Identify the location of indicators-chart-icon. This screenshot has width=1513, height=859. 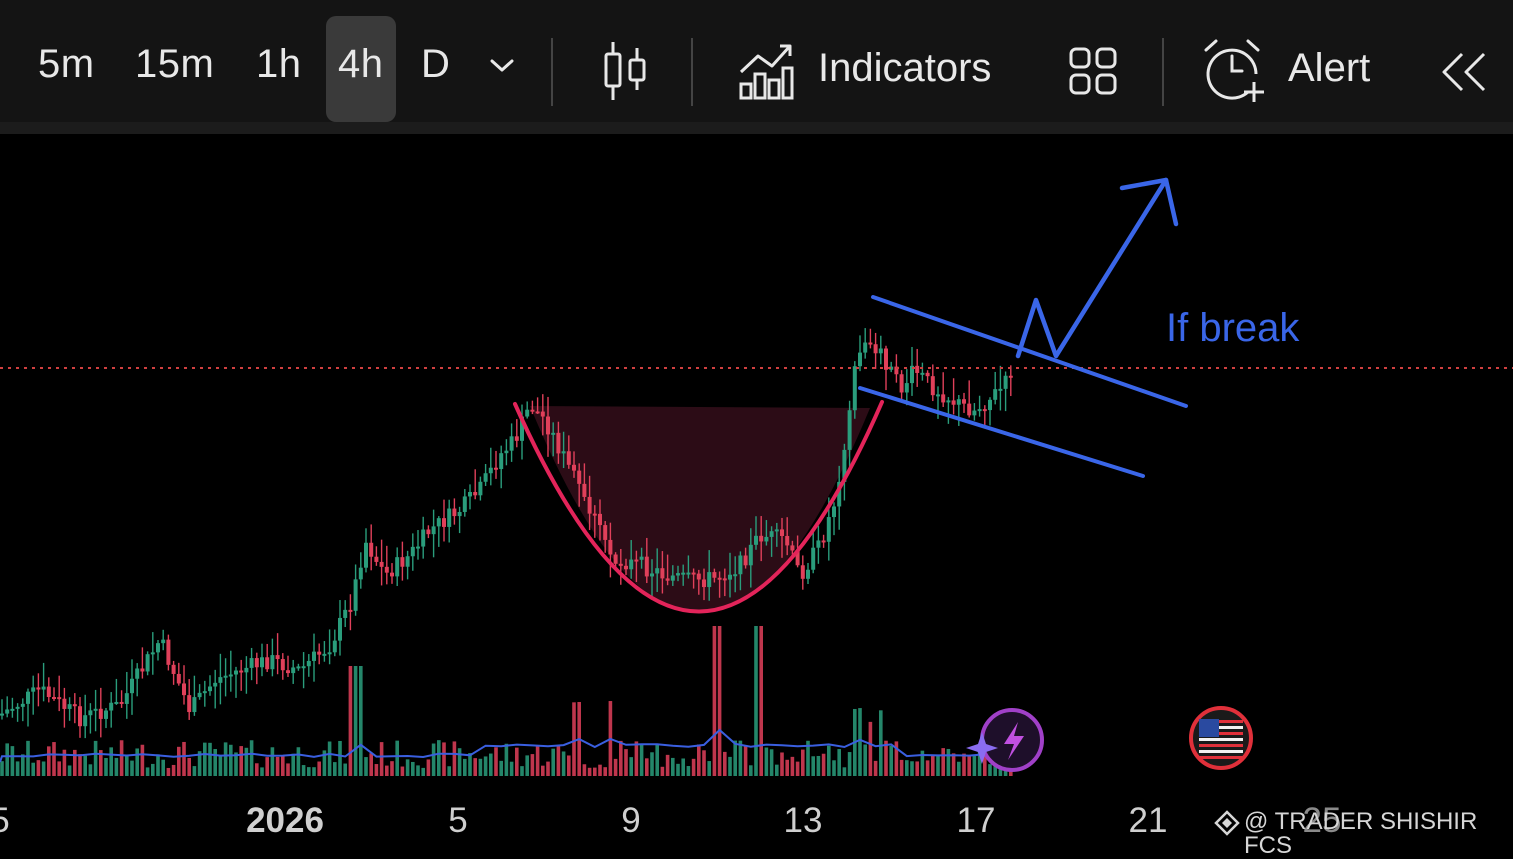
(766, 71).